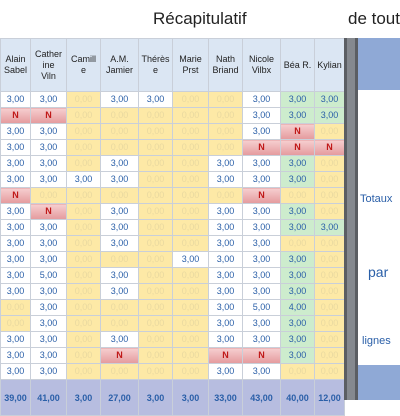 The width and height of the screenshot is (400, 416). What do you see at coordinates (225, 397) in the screenshot?
I see `total-cell: 33,00` at bounding box center [225, 397].